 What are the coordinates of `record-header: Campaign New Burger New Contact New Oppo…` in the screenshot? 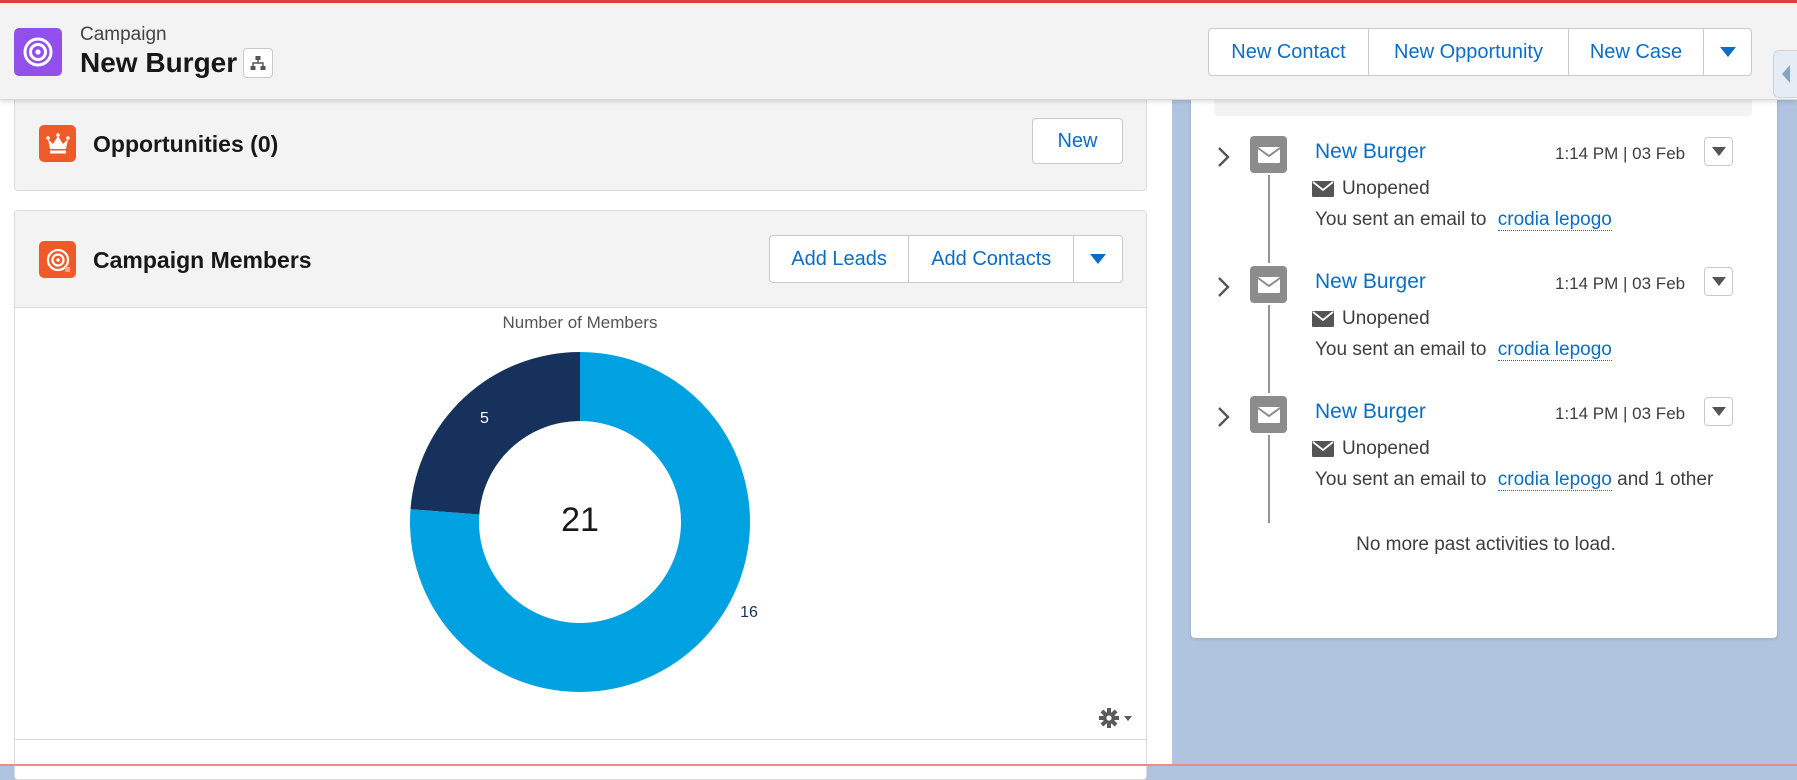 It's located at (898, 51).